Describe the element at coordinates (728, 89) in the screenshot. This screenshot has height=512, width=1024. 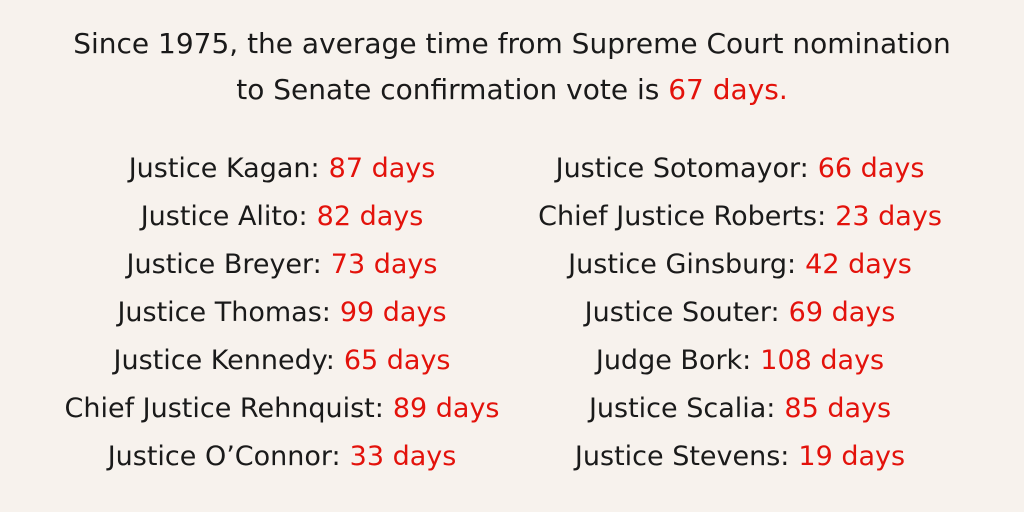
I see `header-highlight: 67 days.` at that location.